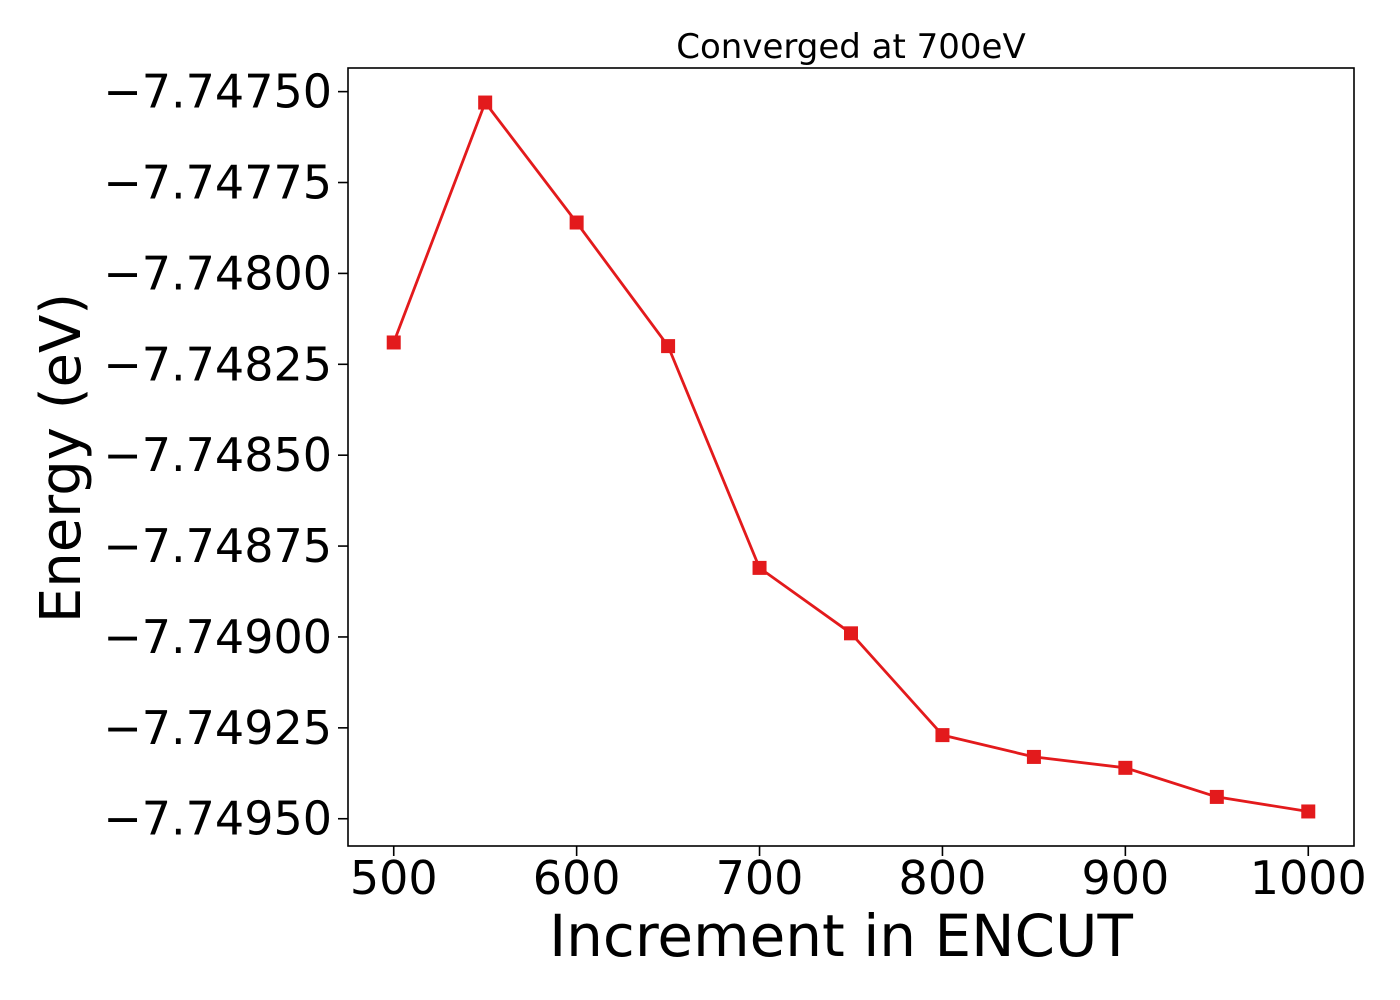 Image resolution: width=1400 pixels, height=1000 pixels. Describe the element at coordinates (217, 819) in the screenshot. I see `y-tick-label: −7.74950` at that location.